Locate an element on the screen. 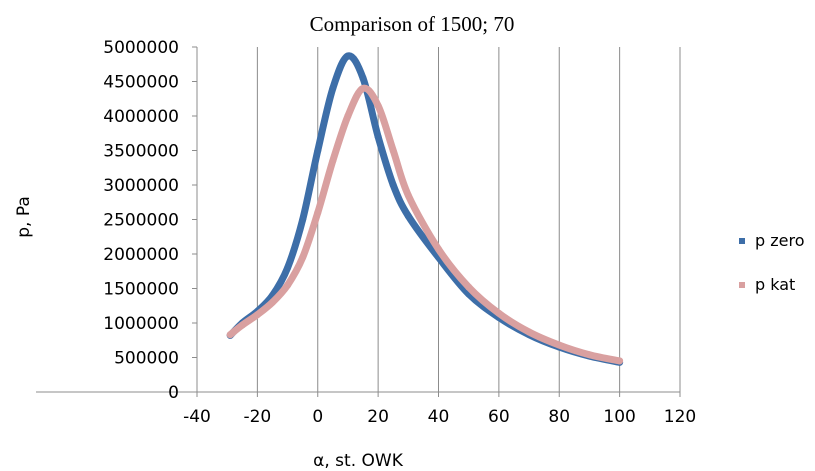 The width and height of the screenshot is (815, 471). x-tick-label: -20 is located at coordinates (257, 417).